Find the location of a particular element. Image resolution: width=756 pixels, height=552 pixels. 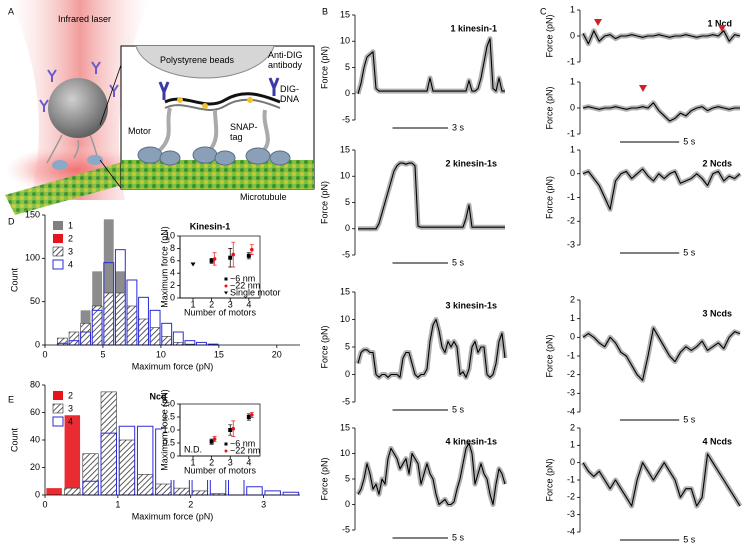

legend-label: Single motor is located at coordinates (255, 292).